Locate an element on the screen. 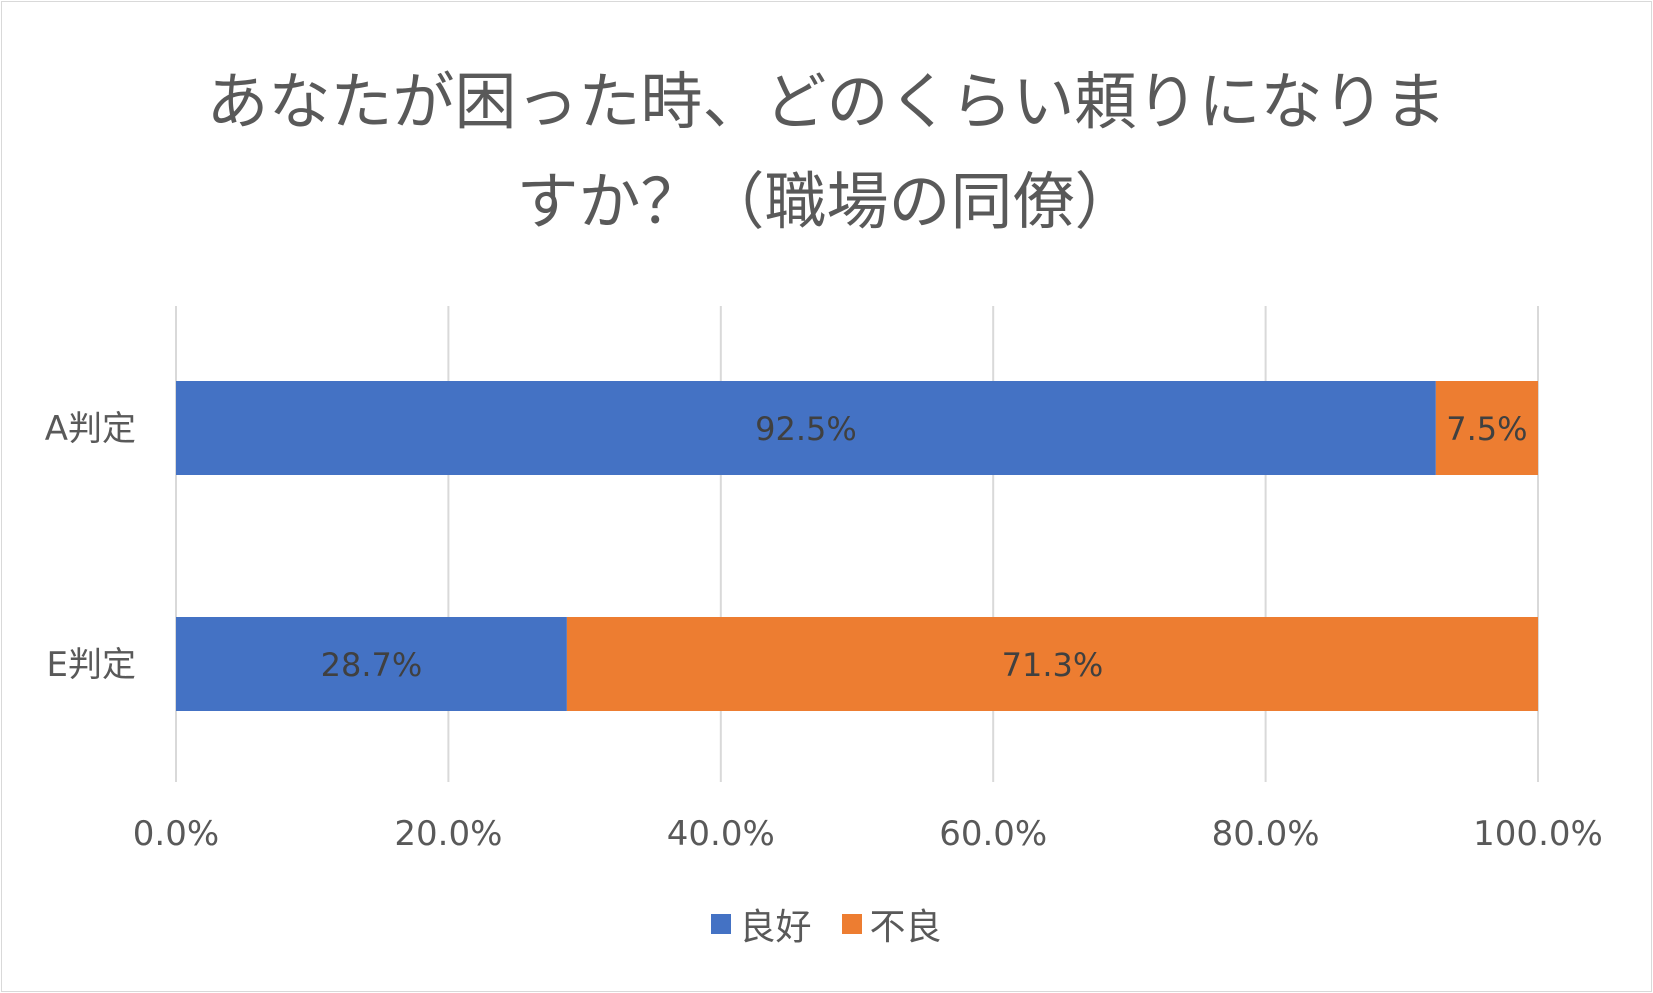  x-tick-label: 80.0% is located at coordinates (1266, 834).